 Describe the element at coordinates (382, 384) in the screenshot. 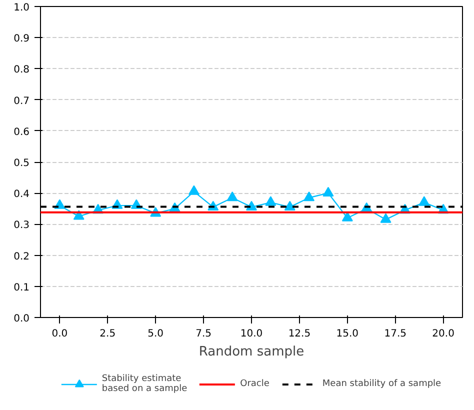

I see `legend-label: Mean stability of a sample` at that location.